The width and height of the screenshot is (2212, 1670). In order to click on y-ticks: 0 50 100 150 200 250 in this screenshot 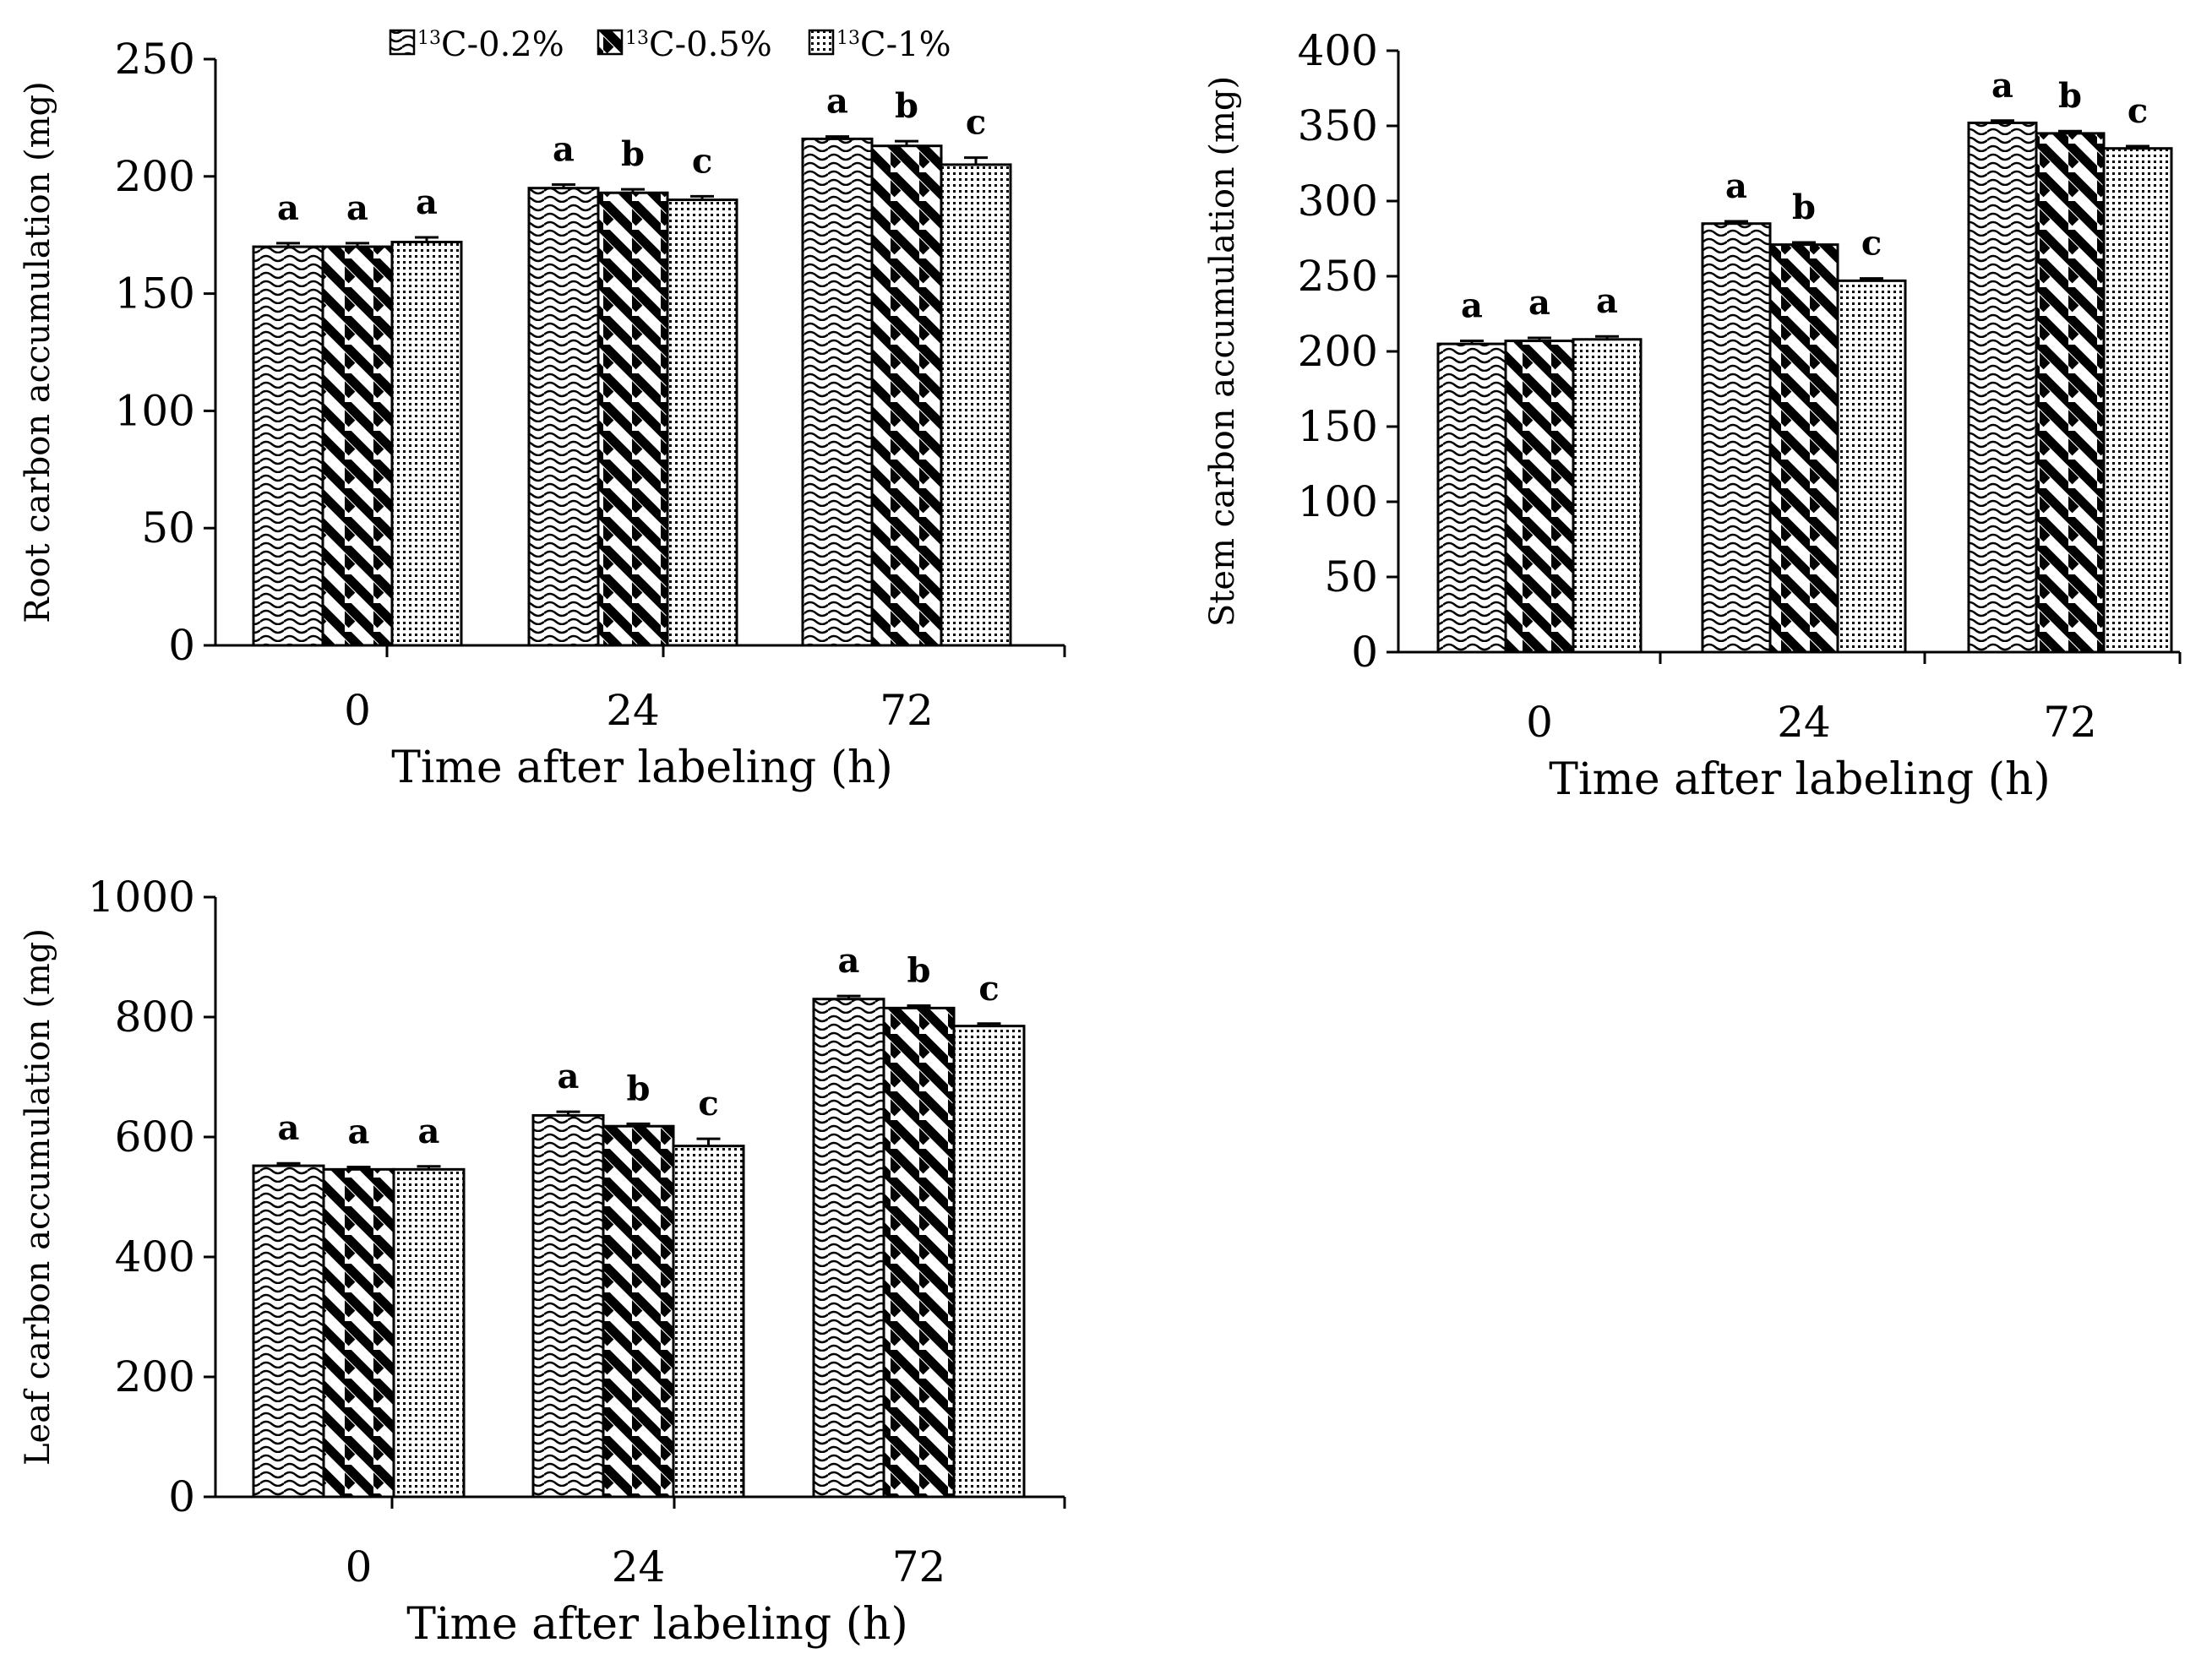, I will do `click(165, 353)`.